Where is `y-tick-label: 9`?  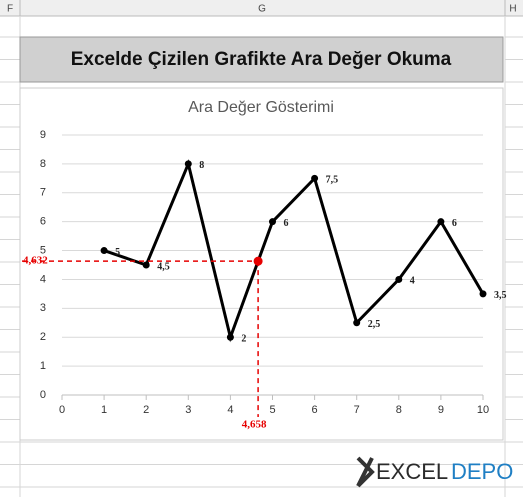
y-tick-label: 9 is located at coordinates (43, 135).